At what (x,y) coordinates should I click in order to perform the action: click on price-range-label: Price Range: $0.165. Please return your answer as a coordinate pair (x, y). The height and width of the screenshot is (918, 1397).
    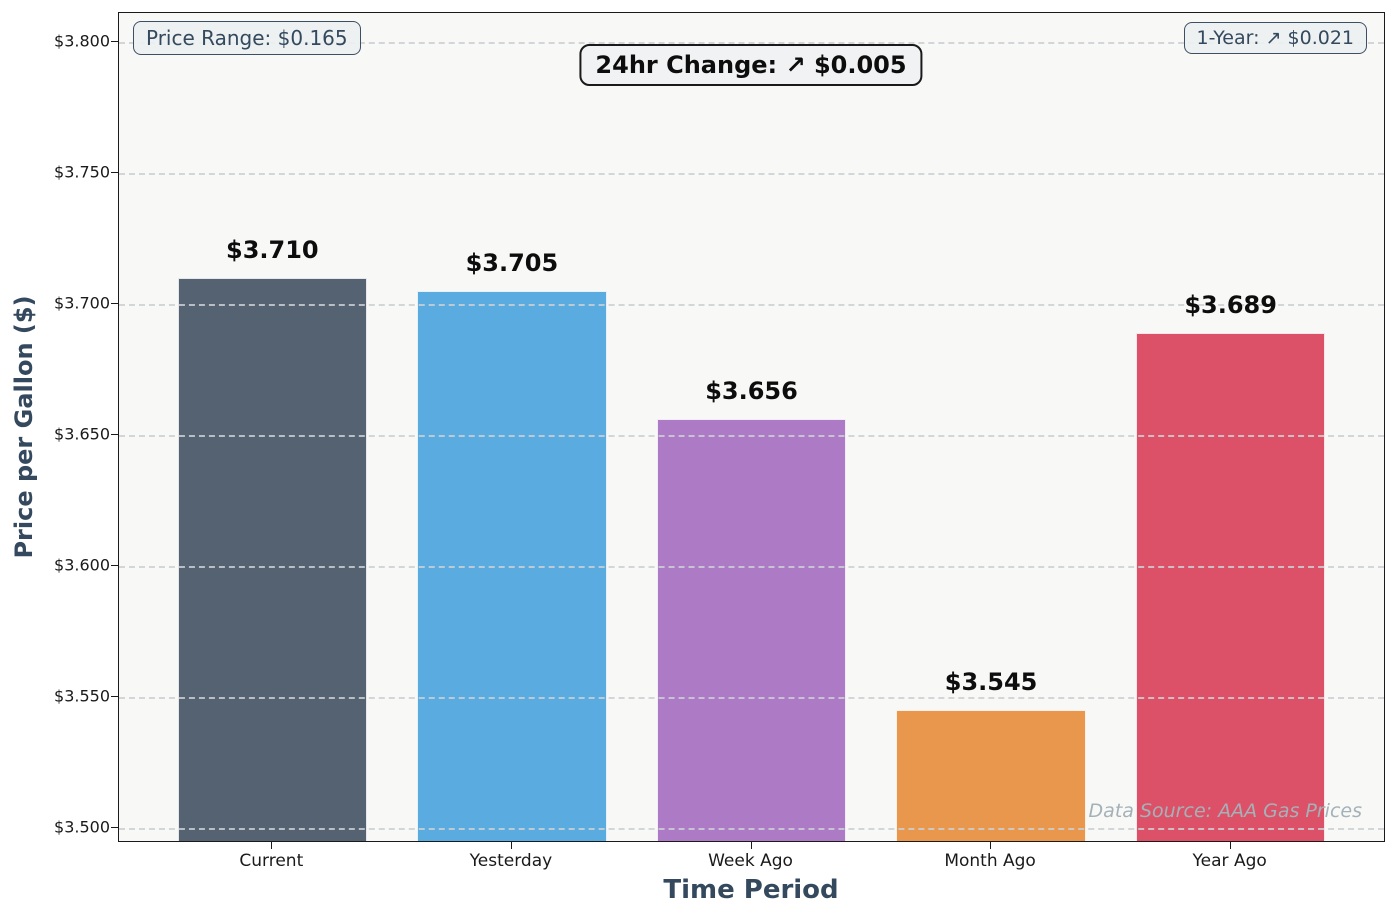
    Looking at the image, I should click on (247, 38).